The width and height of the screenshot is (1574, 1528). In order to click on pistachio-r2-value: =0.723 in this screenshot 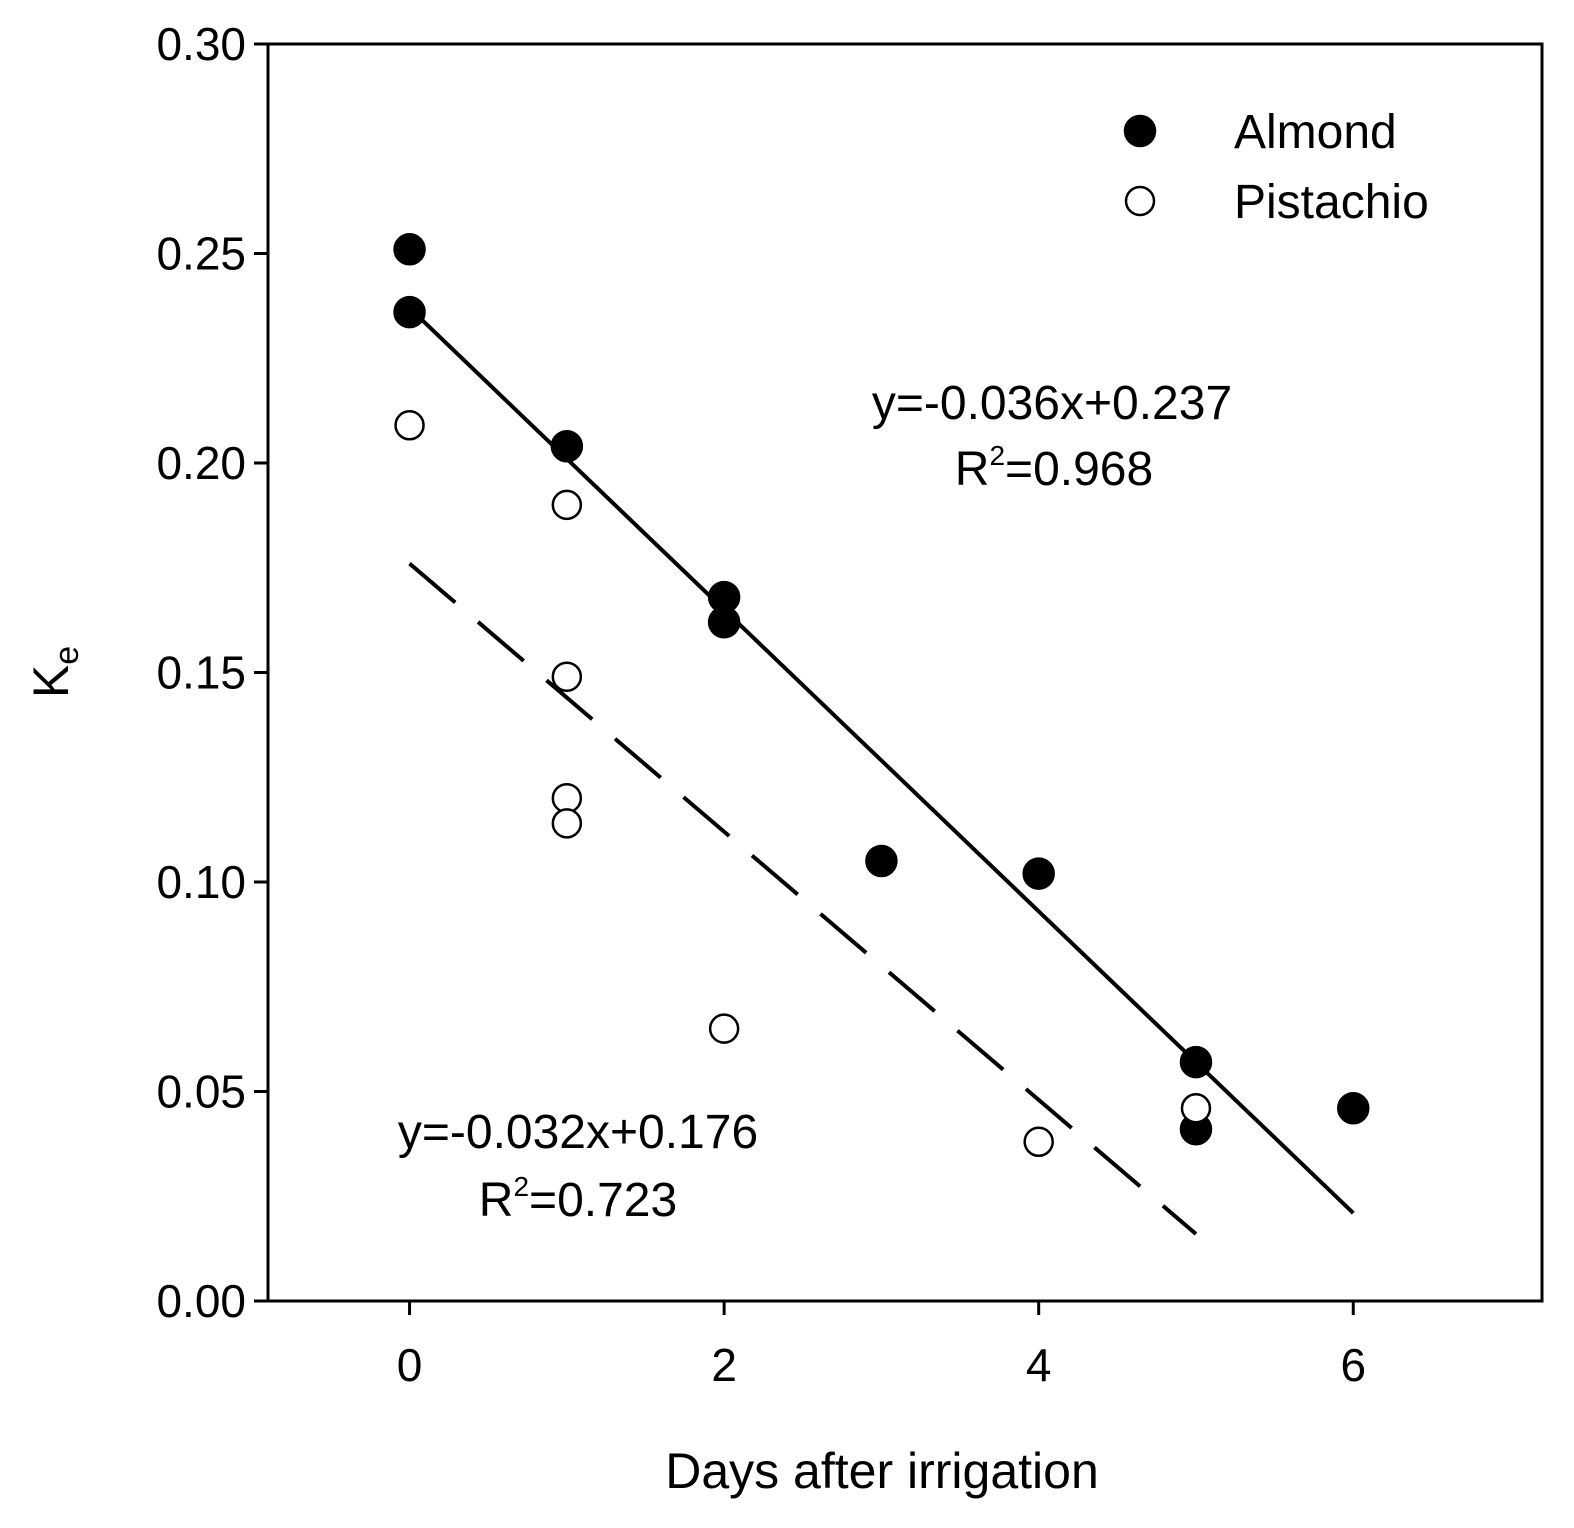, I will do `click(603, 1200)`.